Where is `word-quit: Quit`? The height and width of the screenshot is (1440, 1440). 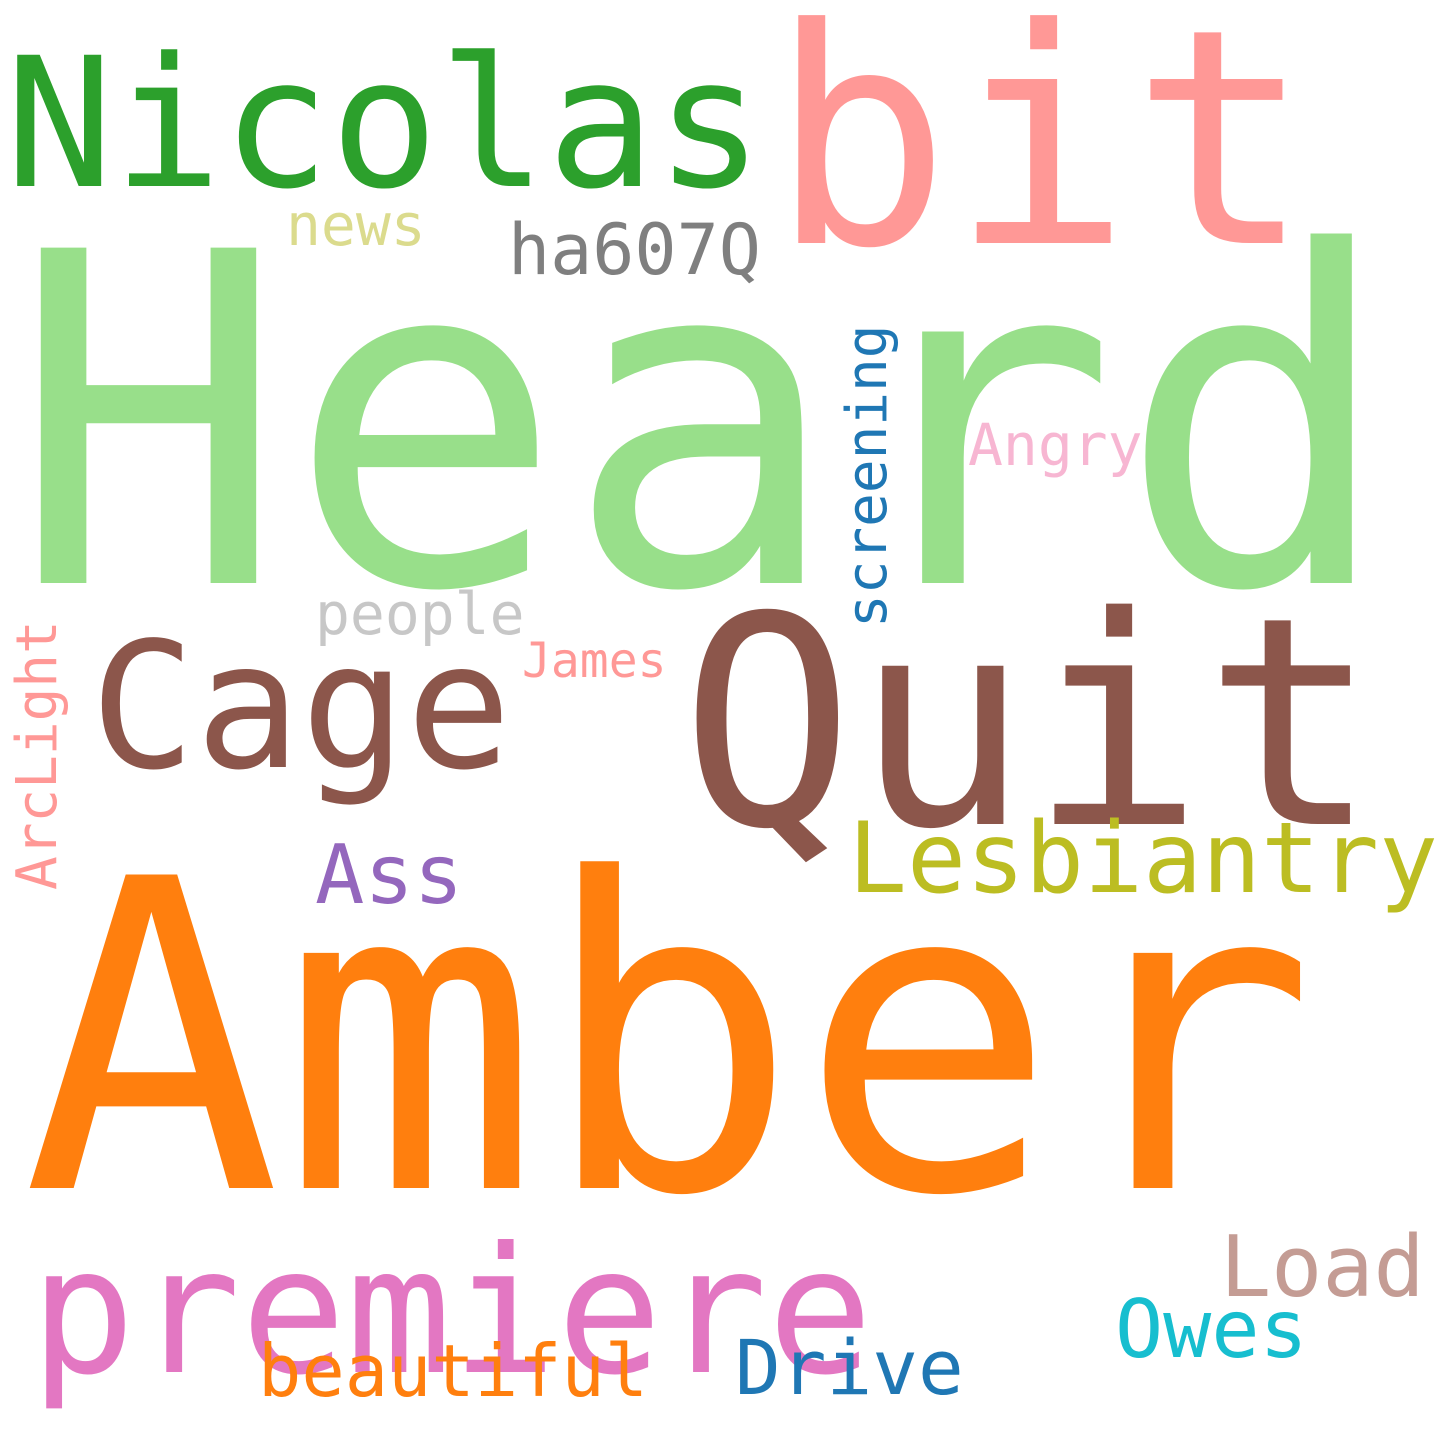 word-quit: Quit is located at coordinates (1029, 724).